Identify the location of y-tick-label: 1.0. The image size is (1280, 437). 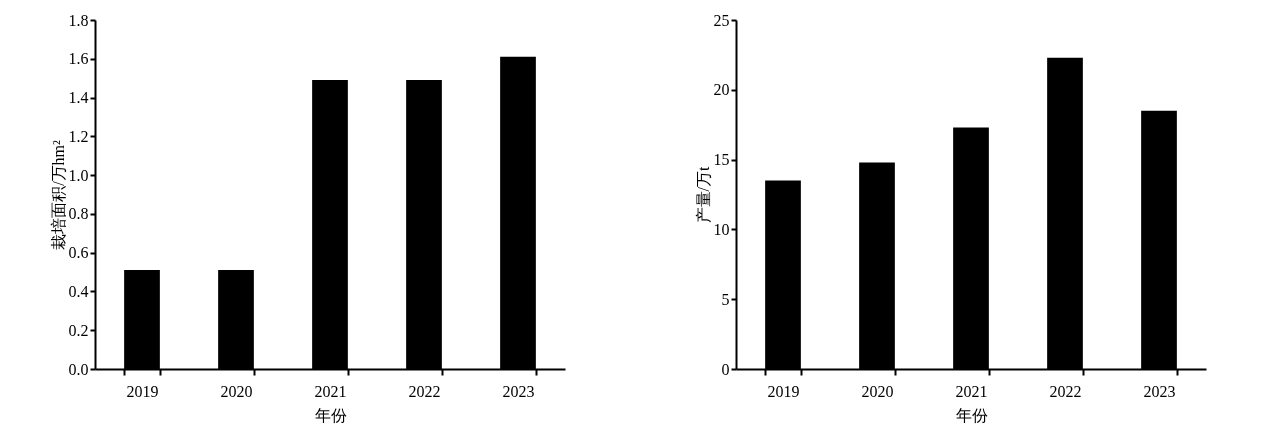
(78, 175).